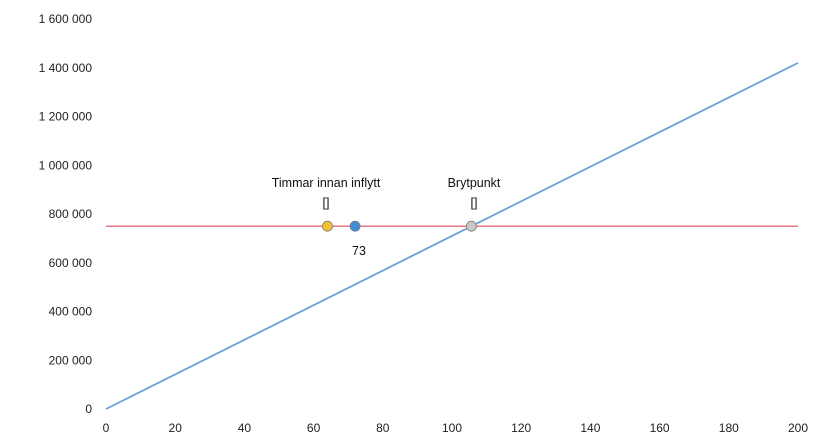 The height and width of the screenshot is (437, 836). Describe the element at coordinates (590, 428) in the screenshot. I see `x-tick-label: 140` at that location.